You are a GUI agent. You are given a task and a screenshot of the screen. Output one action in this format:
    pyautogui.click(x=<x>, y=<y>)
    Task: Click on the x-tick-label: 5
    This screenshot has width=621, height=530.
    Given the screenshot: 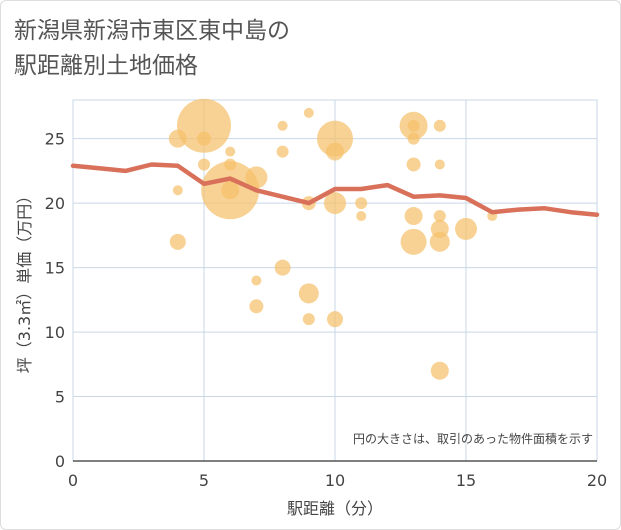 What is the action you would take?
    pyautogui.click(x=204, y=480)
    